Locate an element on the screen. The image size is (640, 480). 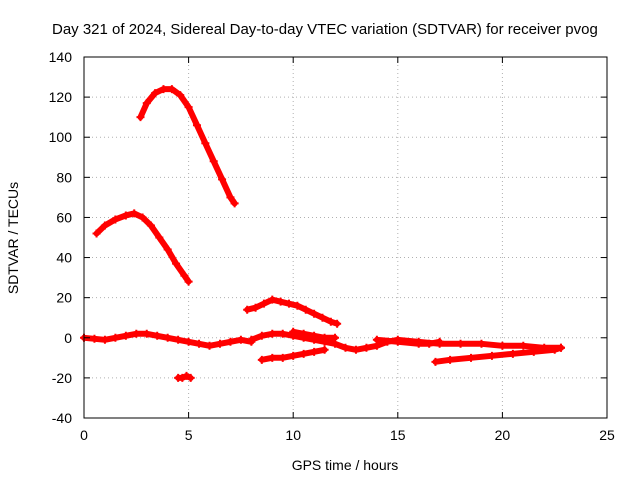
y-tick-label: 0 is located at coordinates (68, 338).